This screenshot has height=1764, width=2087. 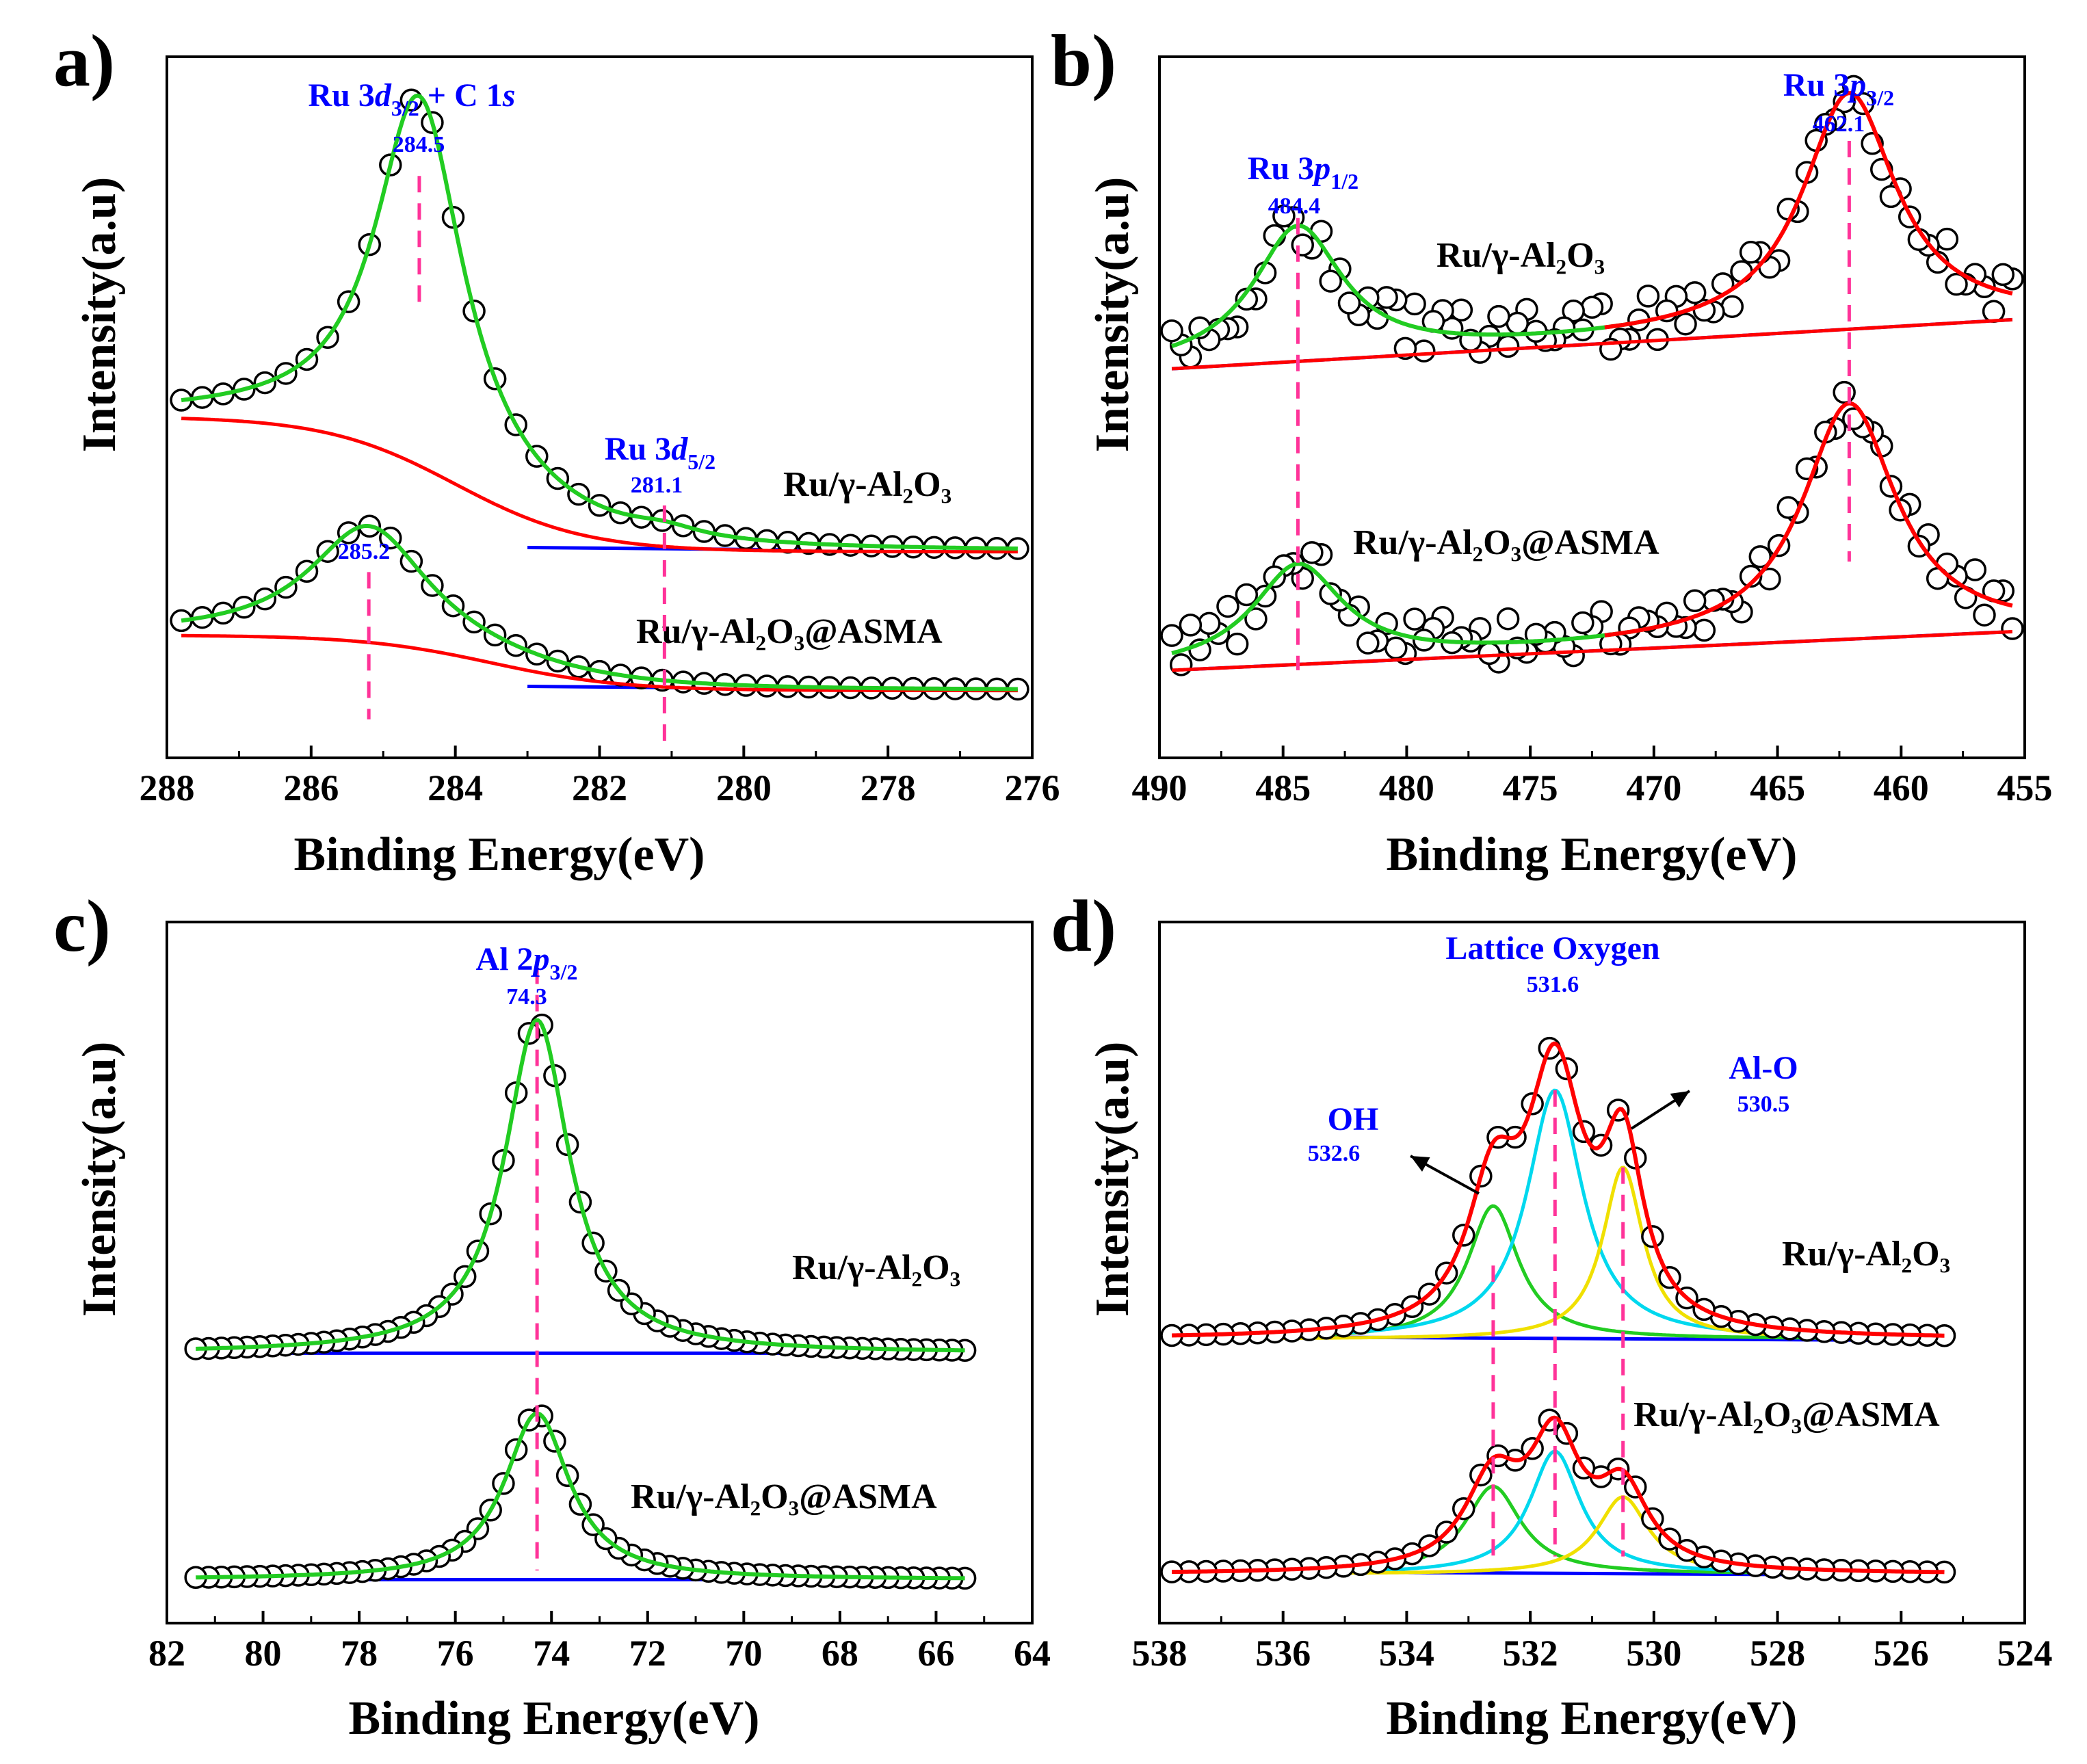 I want to click on x-tick-label: 66, so click(x=935, y=1653).